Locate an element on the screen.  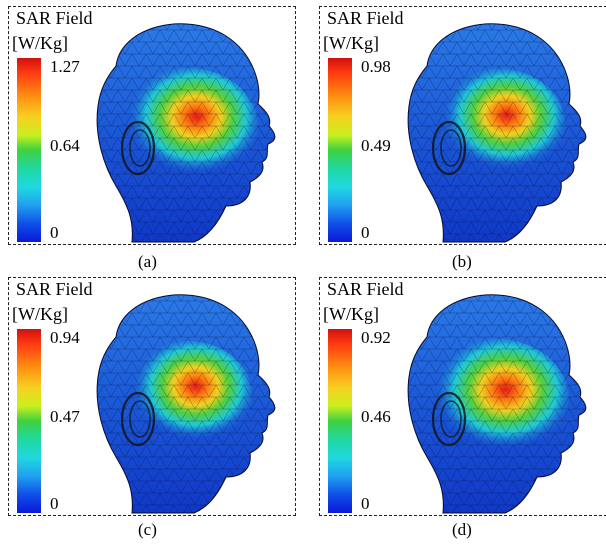
caption-c: (c) is located at coordinates (147, 529).